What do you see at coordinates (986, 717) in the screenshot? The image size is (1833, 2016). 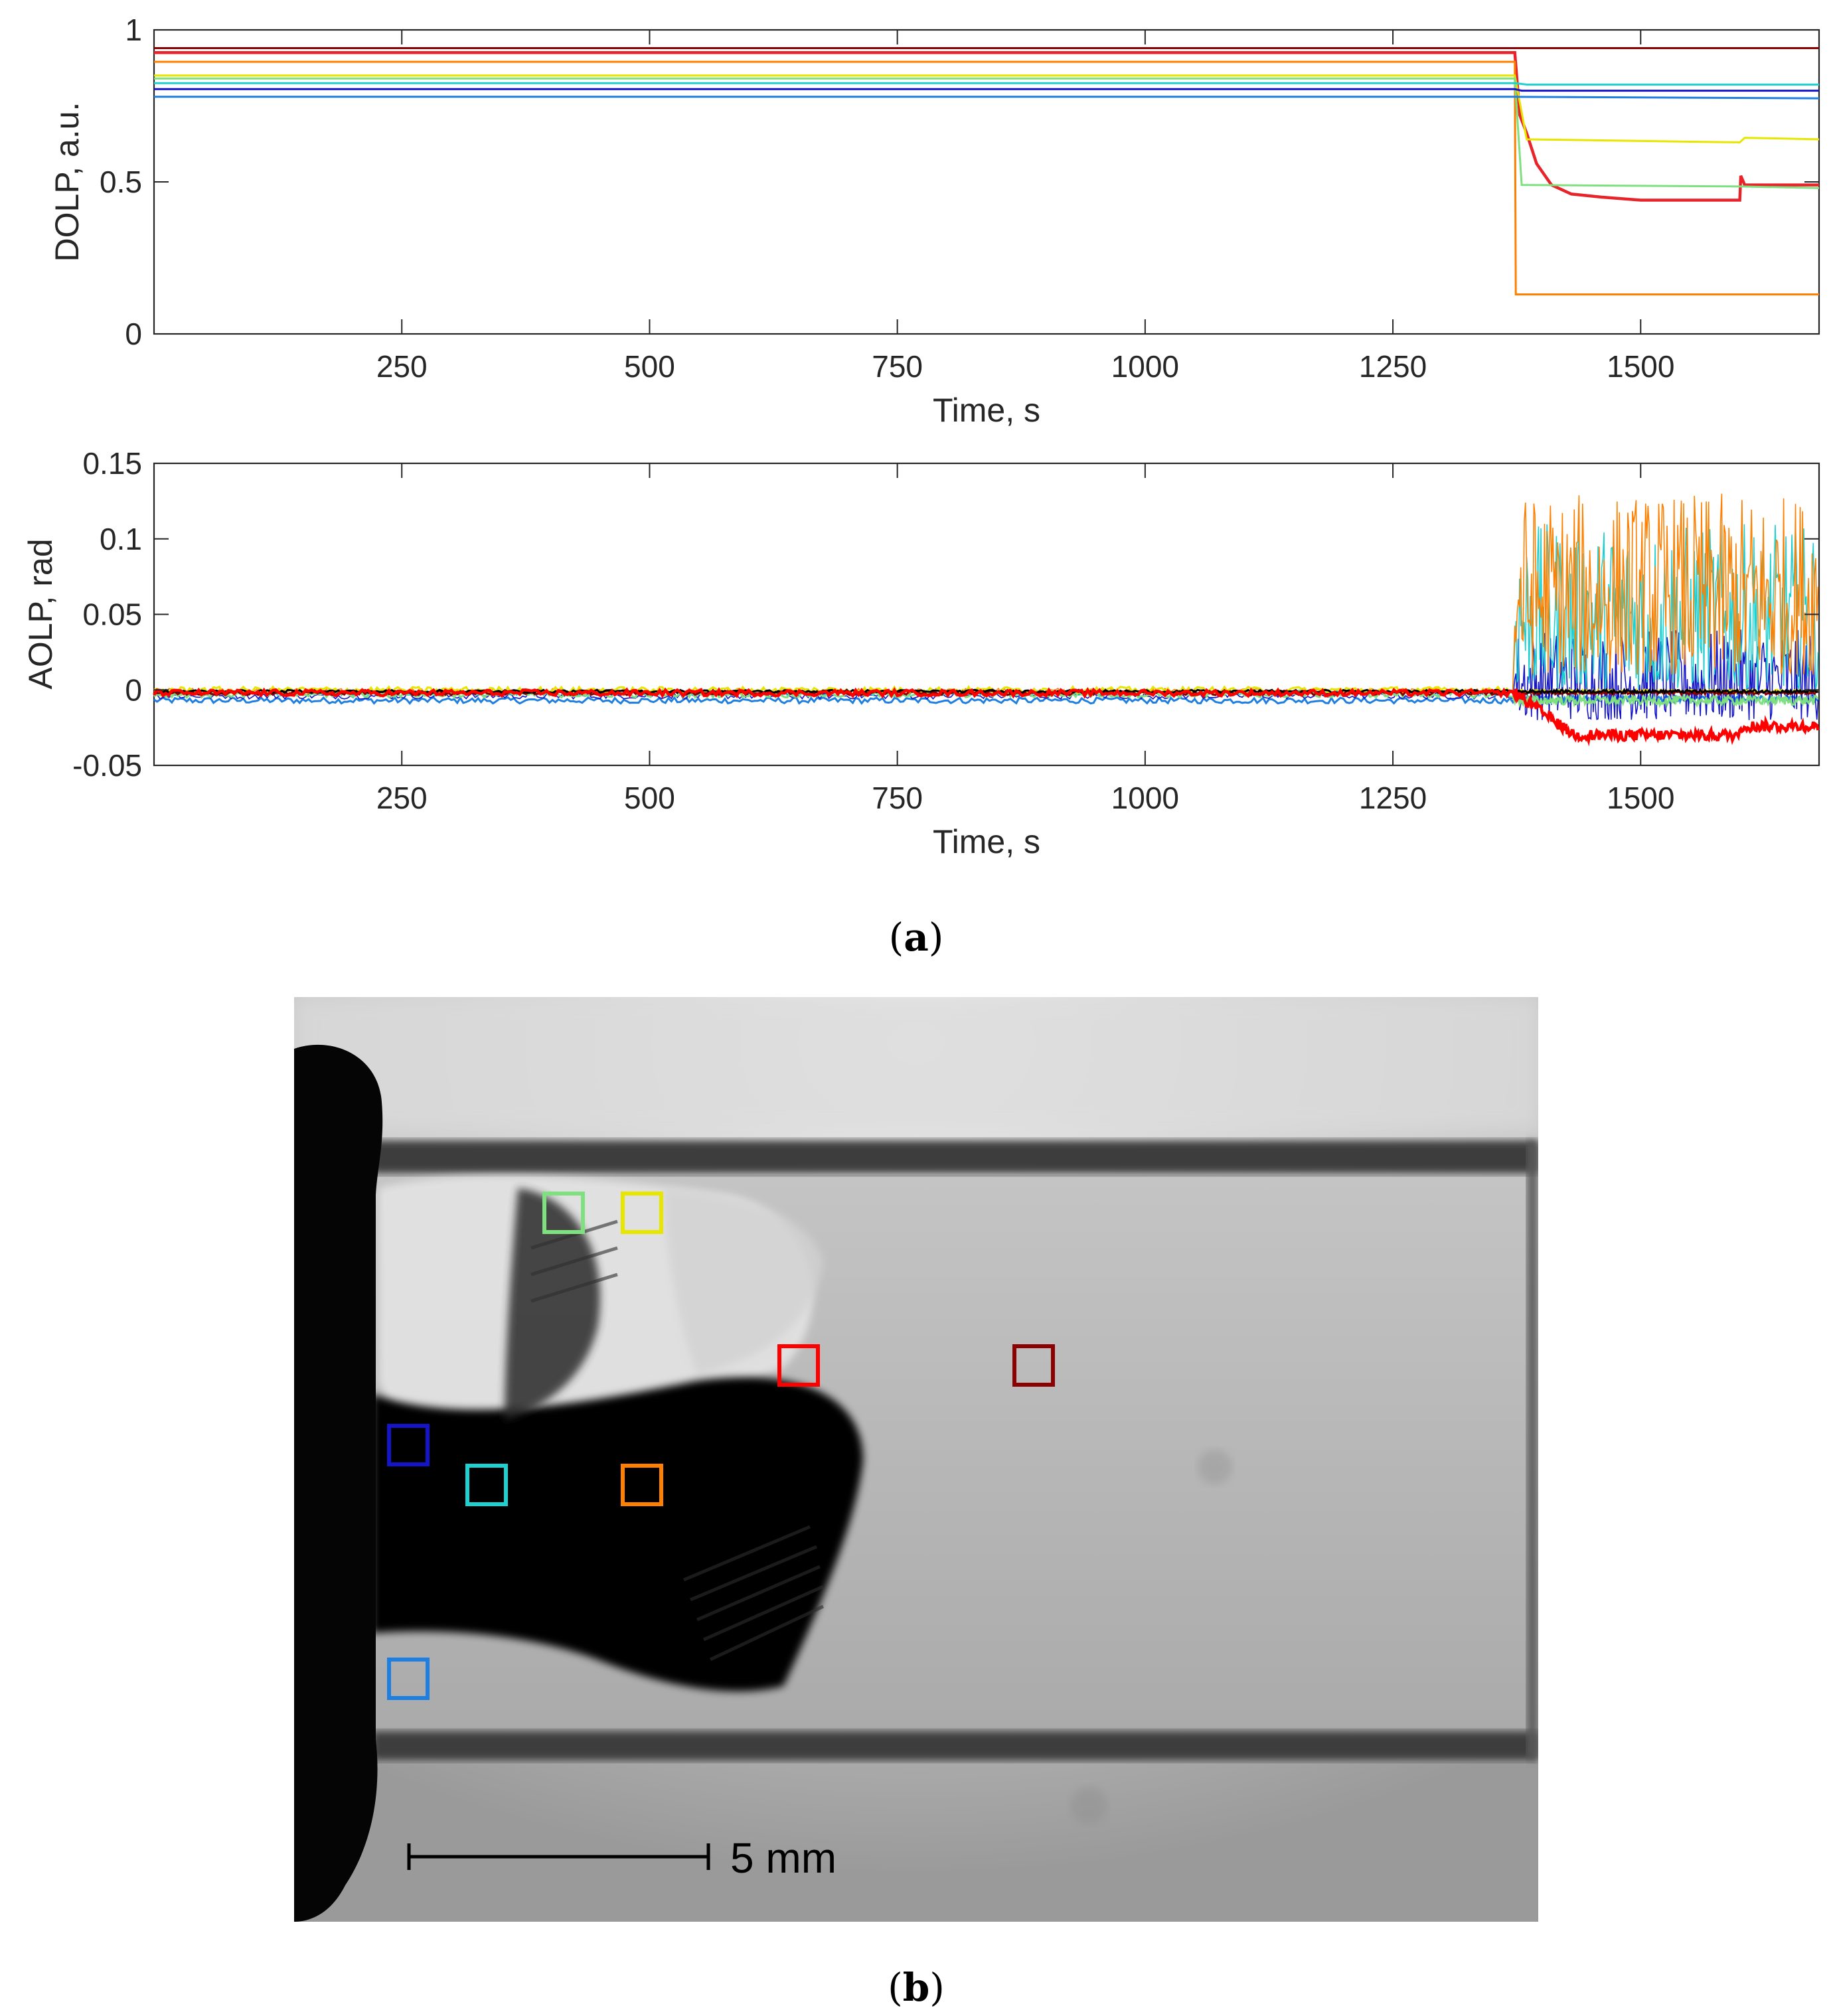 I see `aolp-series-line` at bounding box center [986, 717].